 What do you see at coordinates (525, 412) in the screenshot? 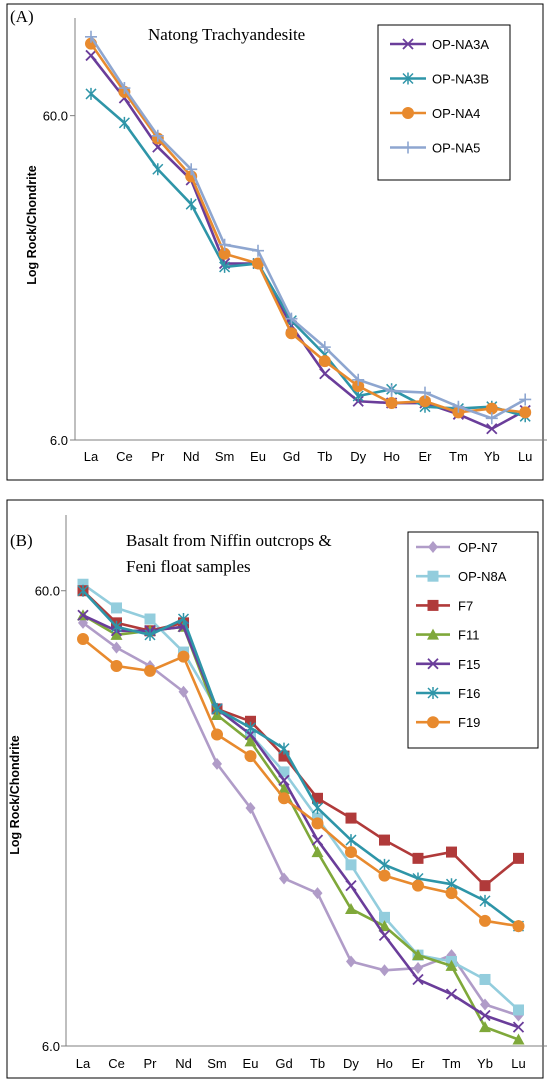
I see `panel-a-point-op-na4-lu` at bounding box center [525, 412].